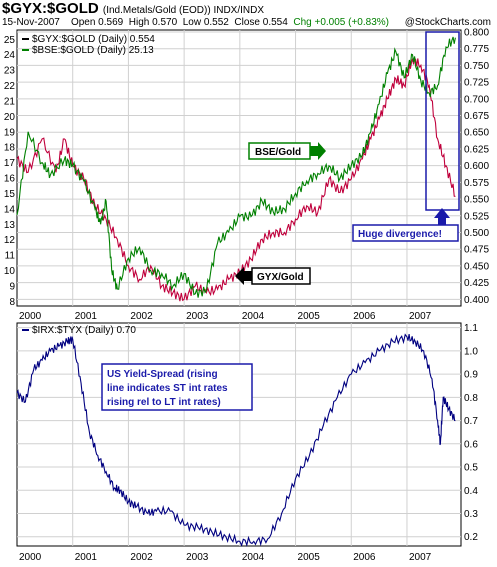 The height and width of the screenshot is (567, 497). Describe the element at coordinates (471, 468) in the screenshot. I see `right-tick-label: 0.5` at that location.